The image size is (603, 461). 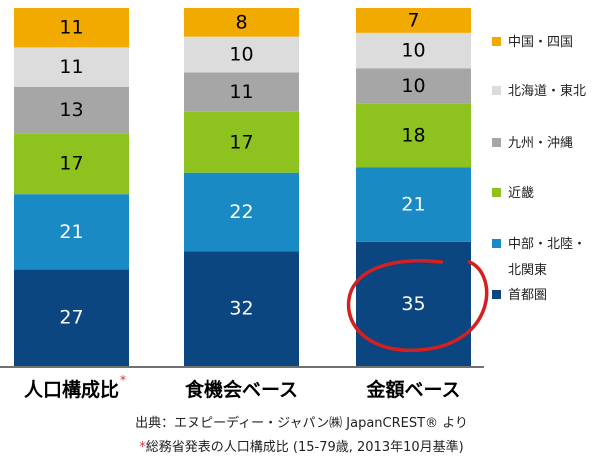 I want to click on data-label-1-1: 22, so click(x=241, y=212).